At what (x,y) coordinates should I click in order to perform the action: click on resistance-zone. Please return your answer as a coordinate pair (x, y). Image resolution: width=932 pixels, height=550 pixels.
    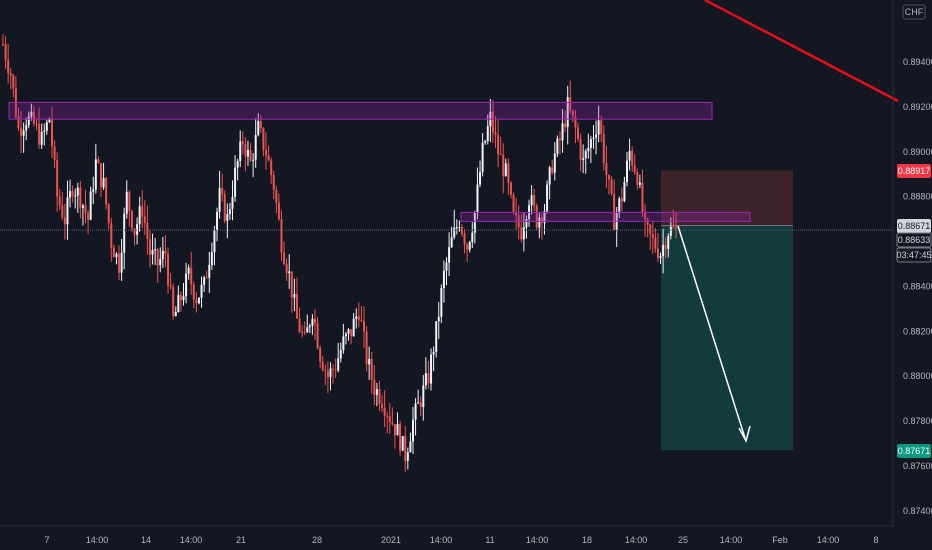
    Looking at the image, I should click on (360, 110).